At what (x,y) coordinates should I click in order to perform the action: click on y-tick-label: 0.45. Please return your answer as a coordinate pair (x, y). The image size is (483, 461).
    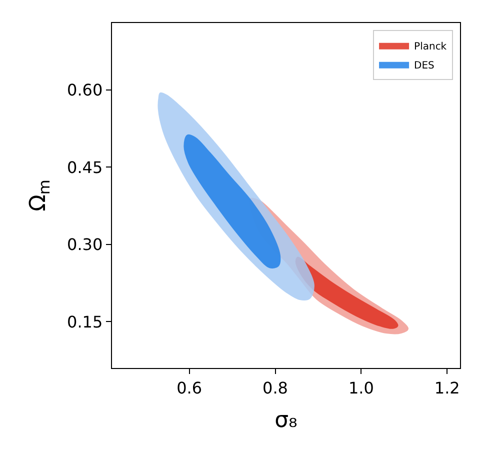
    Looking at the image, I should click on (85, 167).